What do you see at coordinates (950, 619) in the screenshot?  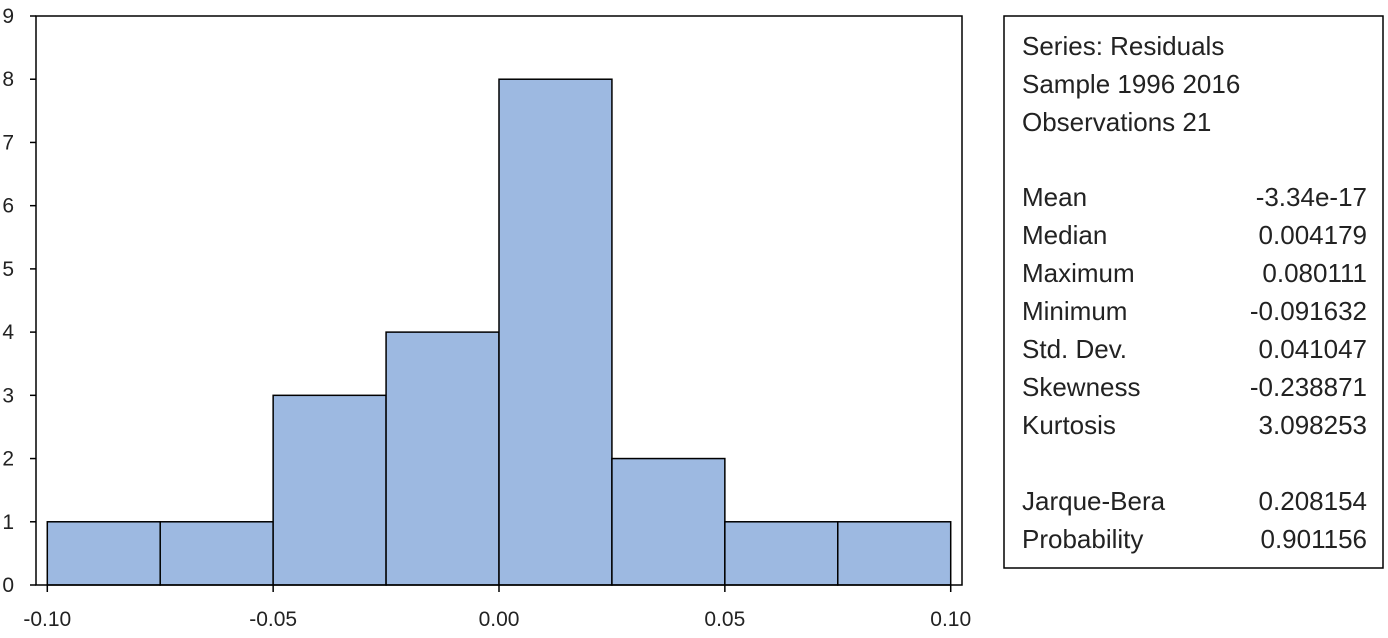 I see `x-tick-label: 0.10` at bounding box center [950, 619].